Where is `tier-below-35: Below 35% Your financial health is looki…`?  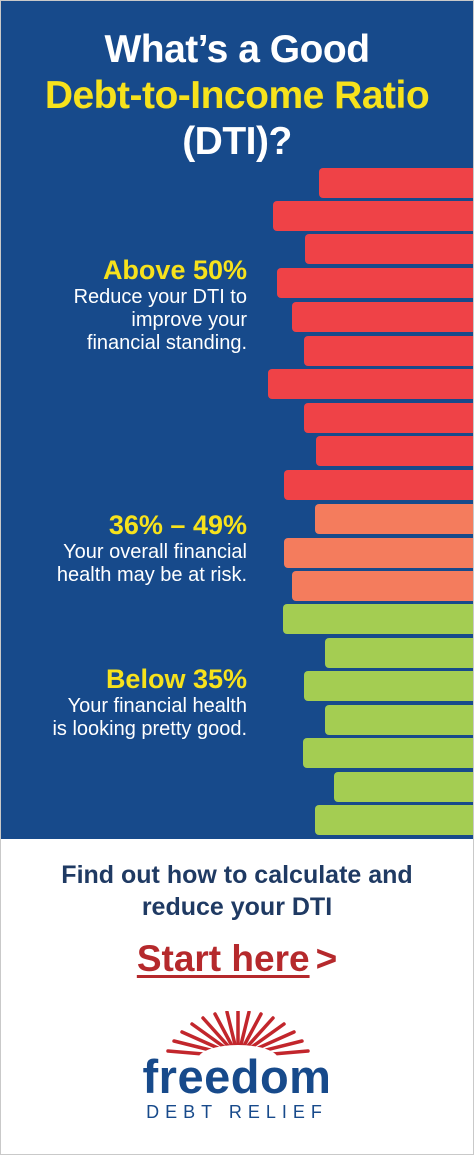 tier-below-35: Below 35% Your financial health is looki… is located at coordinates (127, 702).